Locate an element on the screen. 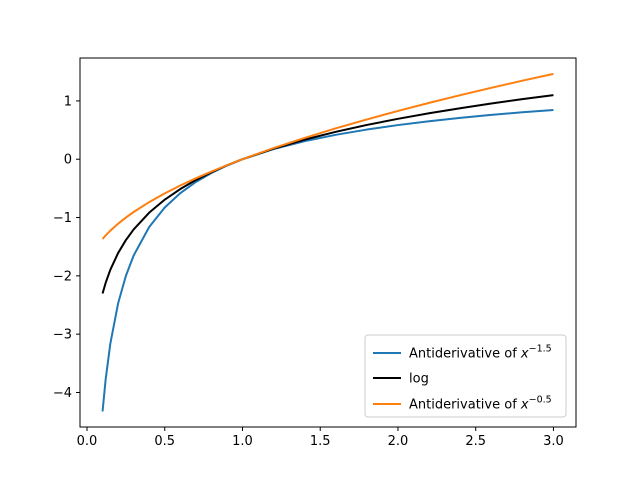 This screenshot has height=480, width=640. x-tick-label: 0.5 is located at coordinates (164, 441).